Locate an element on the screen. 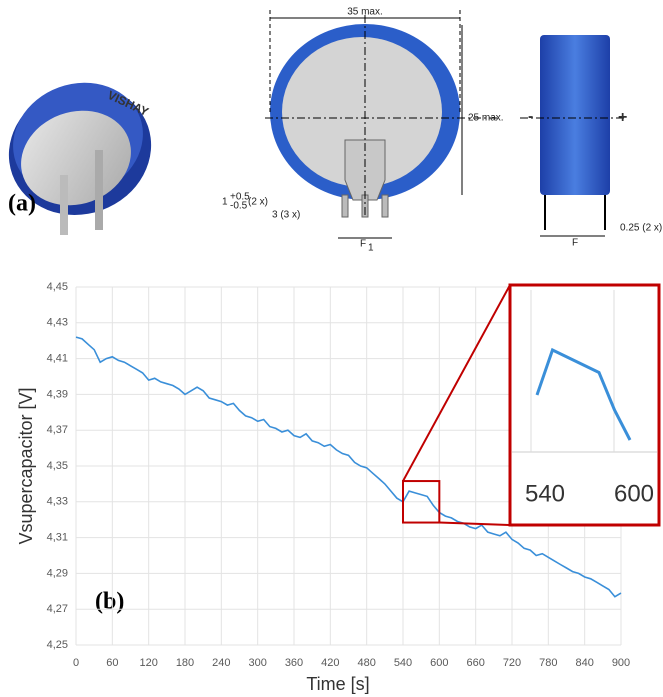  x-tick-label: 120 is located at coordinates (148, 663).